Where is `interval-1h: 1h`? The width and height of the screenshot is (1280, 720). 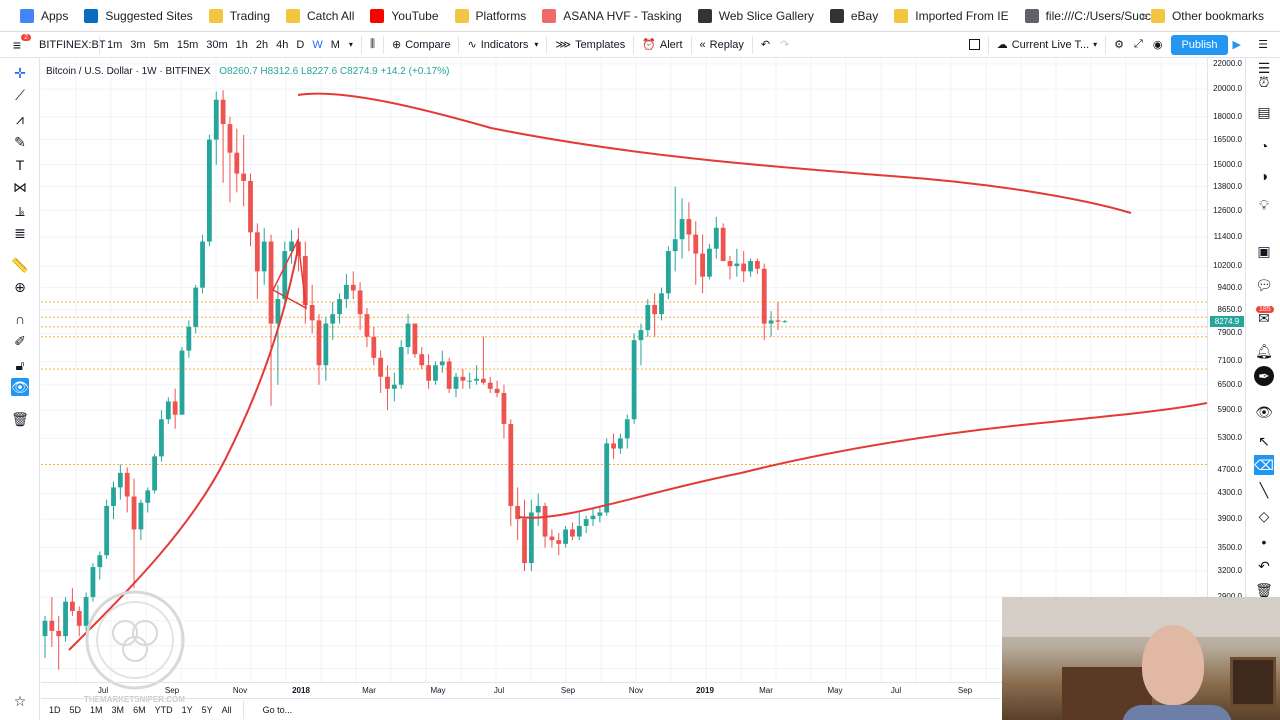
interval-1h: 1h is located at coordinates (241, 44).